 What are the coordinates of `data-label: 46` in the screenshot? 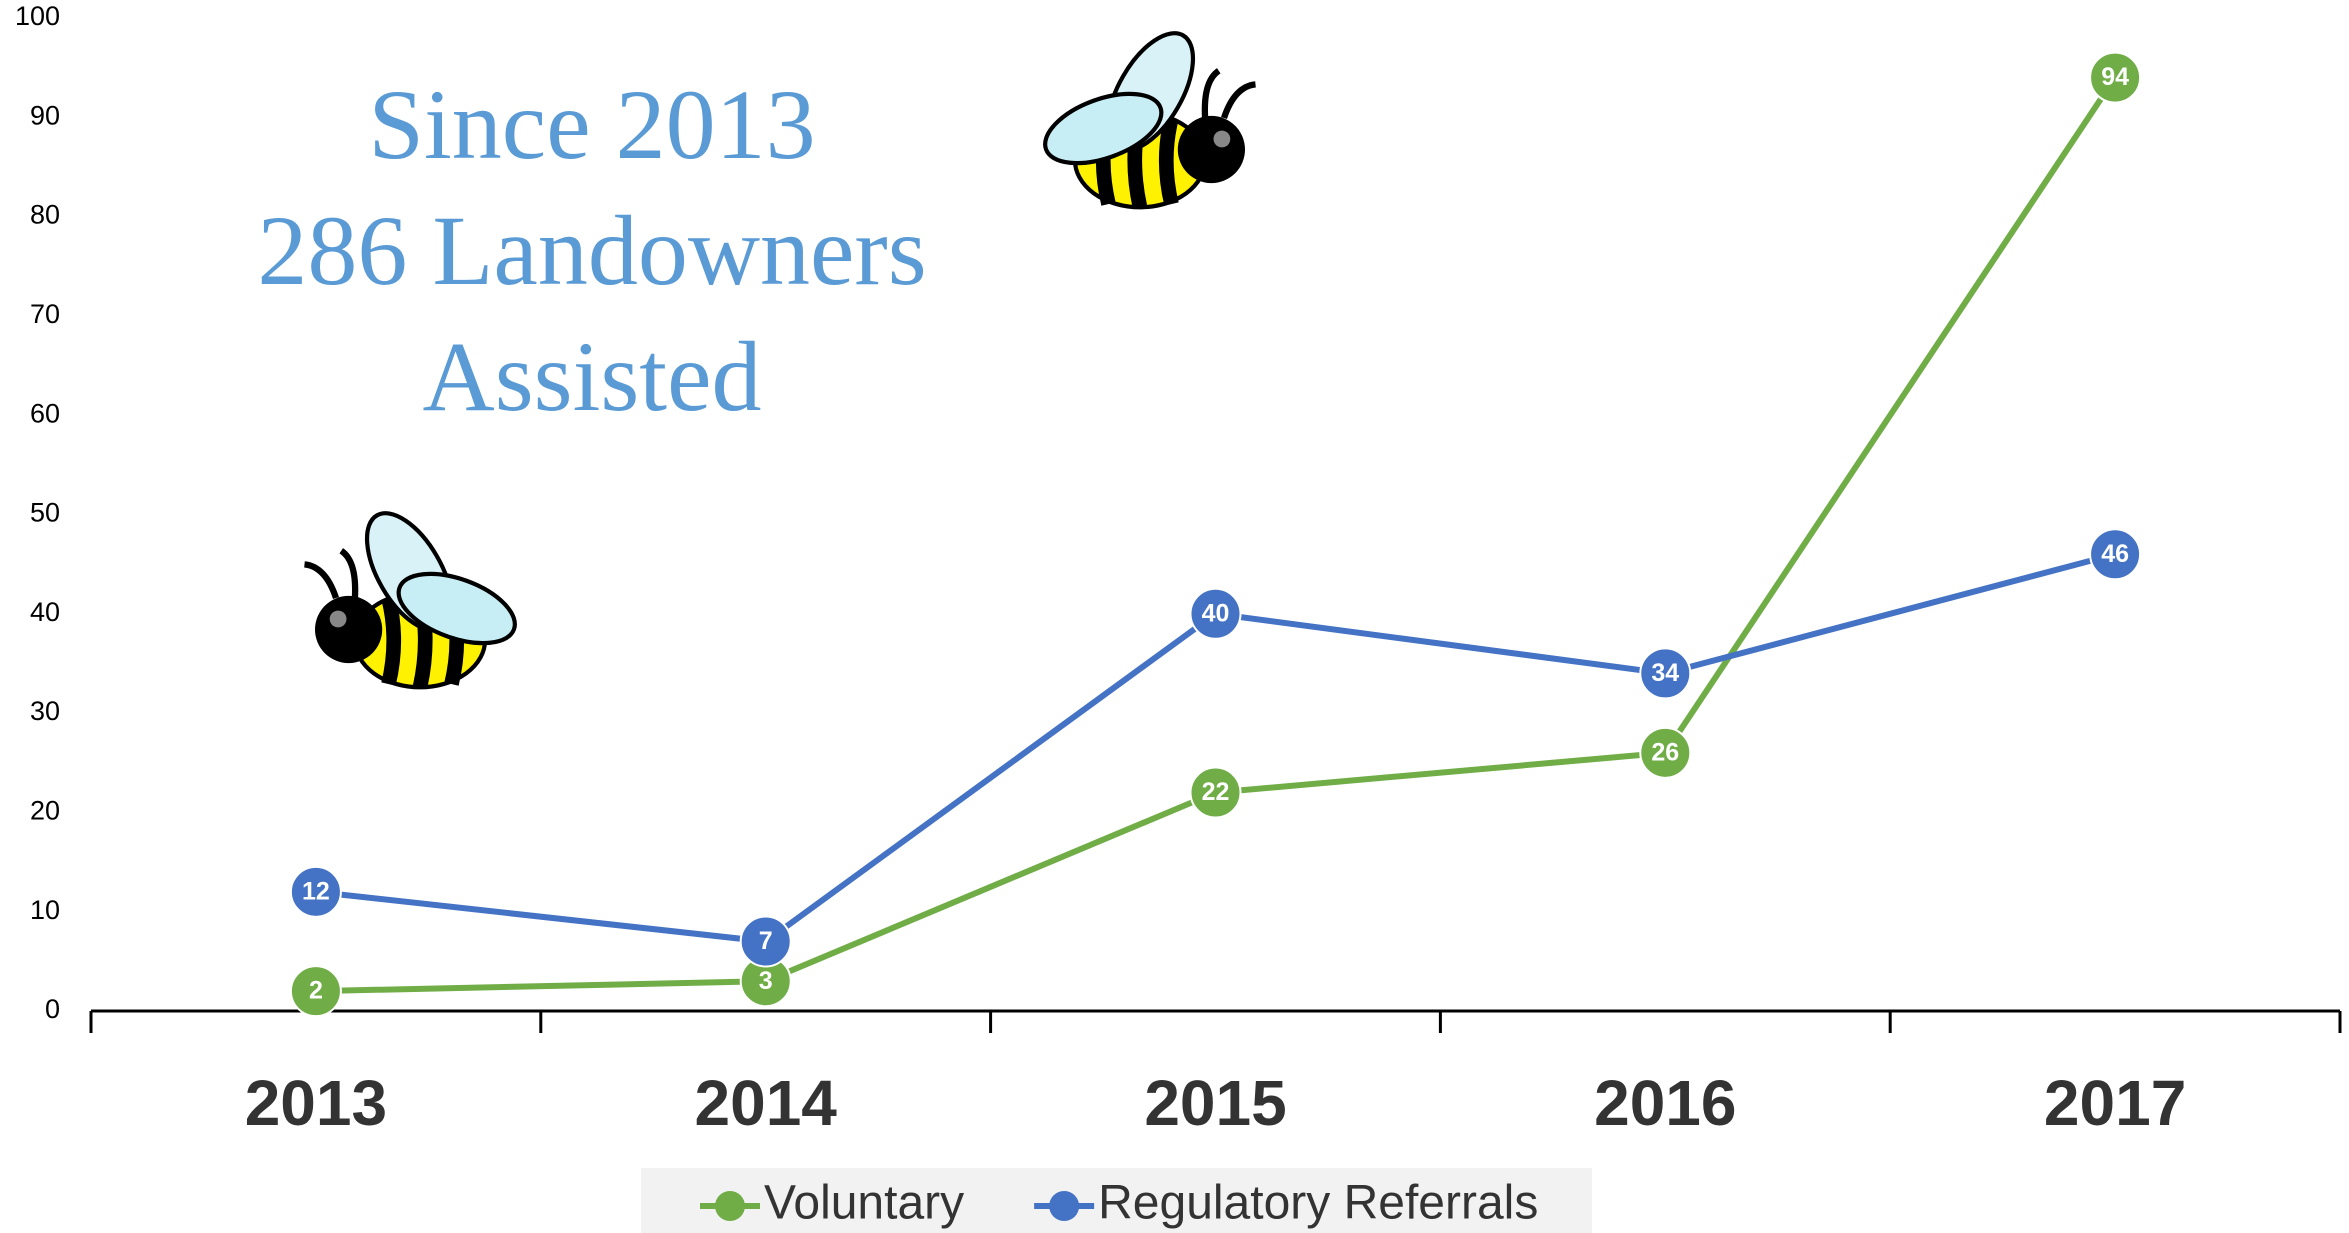 It's located at (2115, 554).